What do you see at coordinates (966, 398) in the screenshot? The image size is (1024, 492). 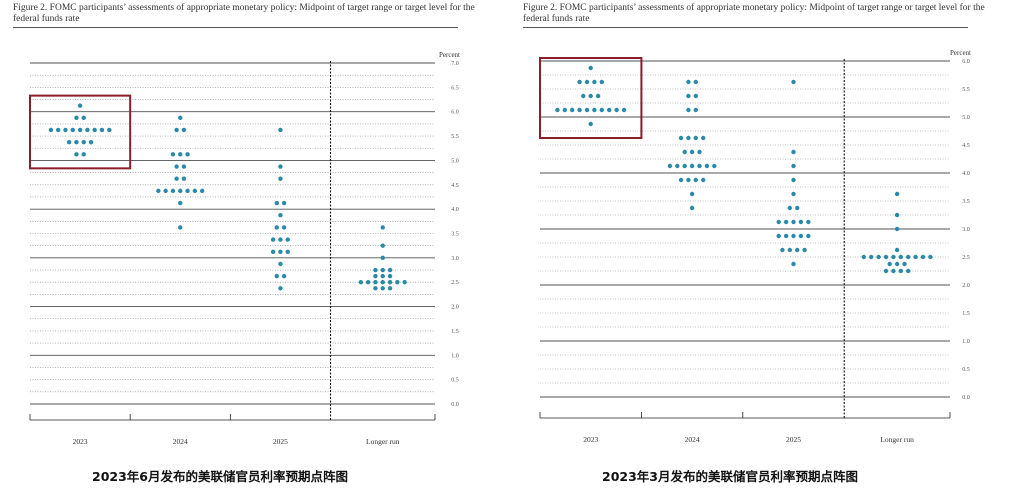 I see `y-tick-label: 0.0` at bounding box center [966, 398].